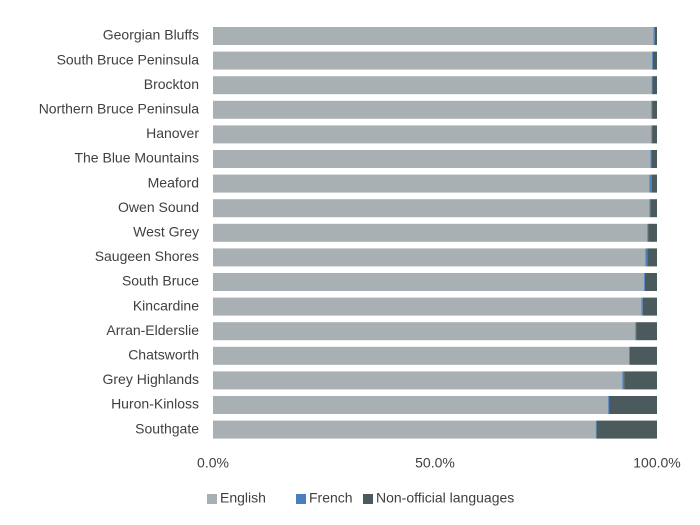  I want to click on legend-label: French, so click(331, 498).